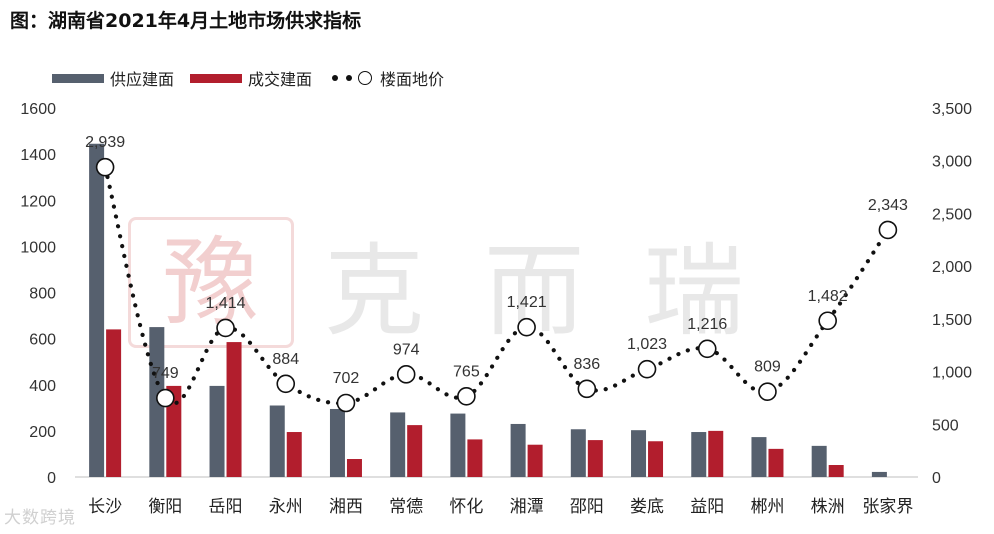  What do you see at coordinates (527, 302) in the screenshot?
I see `price-data-label: 1,421` at bounding box center [527, 302].